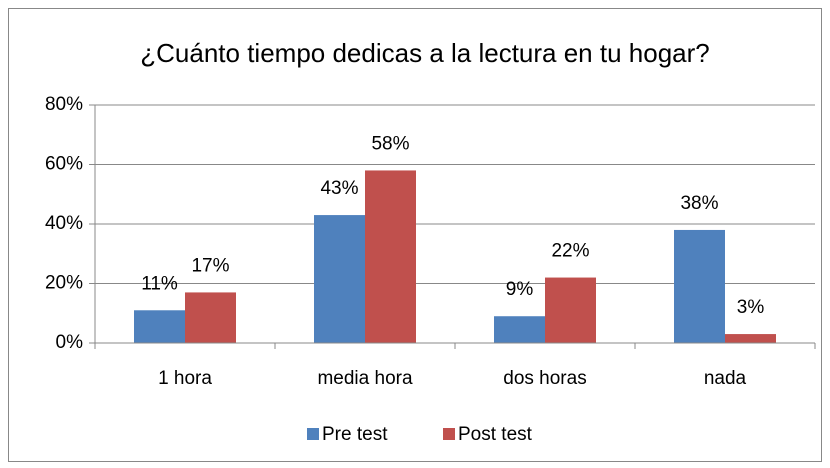 This screenshot has height=468, width=830. Describe the element at coordinates (390, 143) in the screenshot. I see `data-label: 58%` at that location.